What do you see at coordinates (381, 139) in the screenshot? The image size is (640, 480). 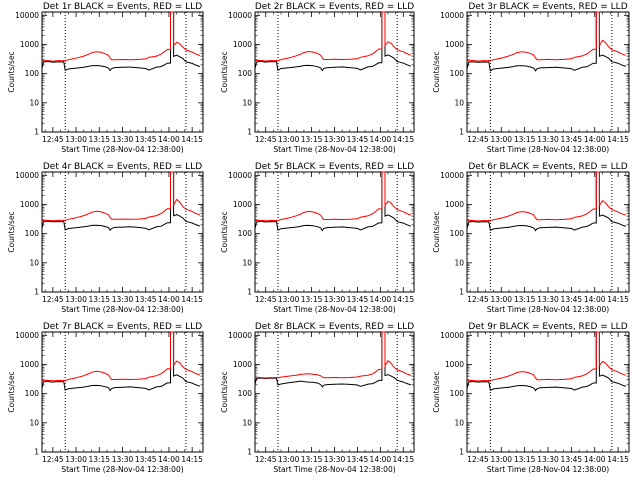 I see `x-tick-label: 14:00` at bounding box center [381, 139].